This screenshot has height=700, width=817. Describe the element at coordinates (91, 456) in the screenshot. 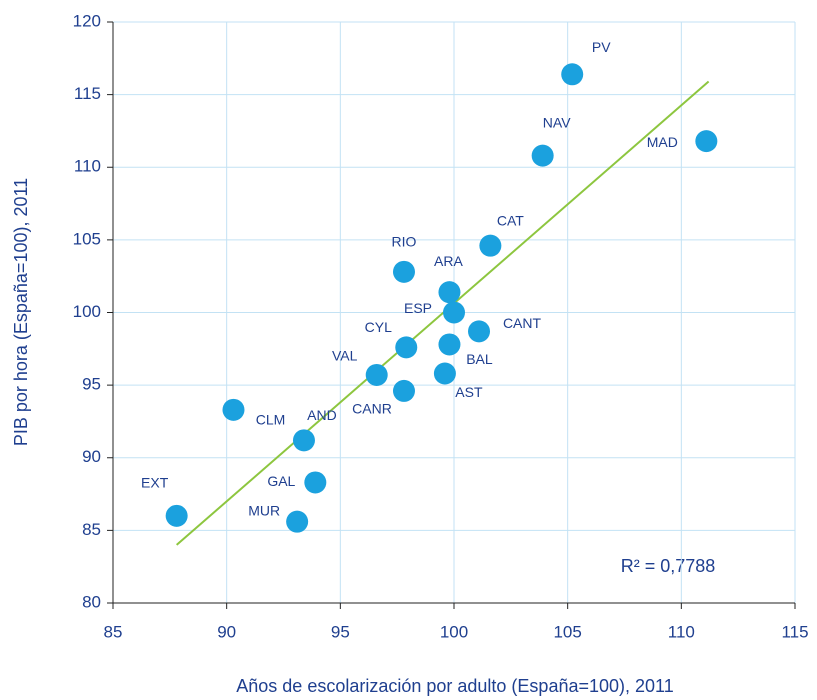

I see `y-tick-label: 90` at that location.